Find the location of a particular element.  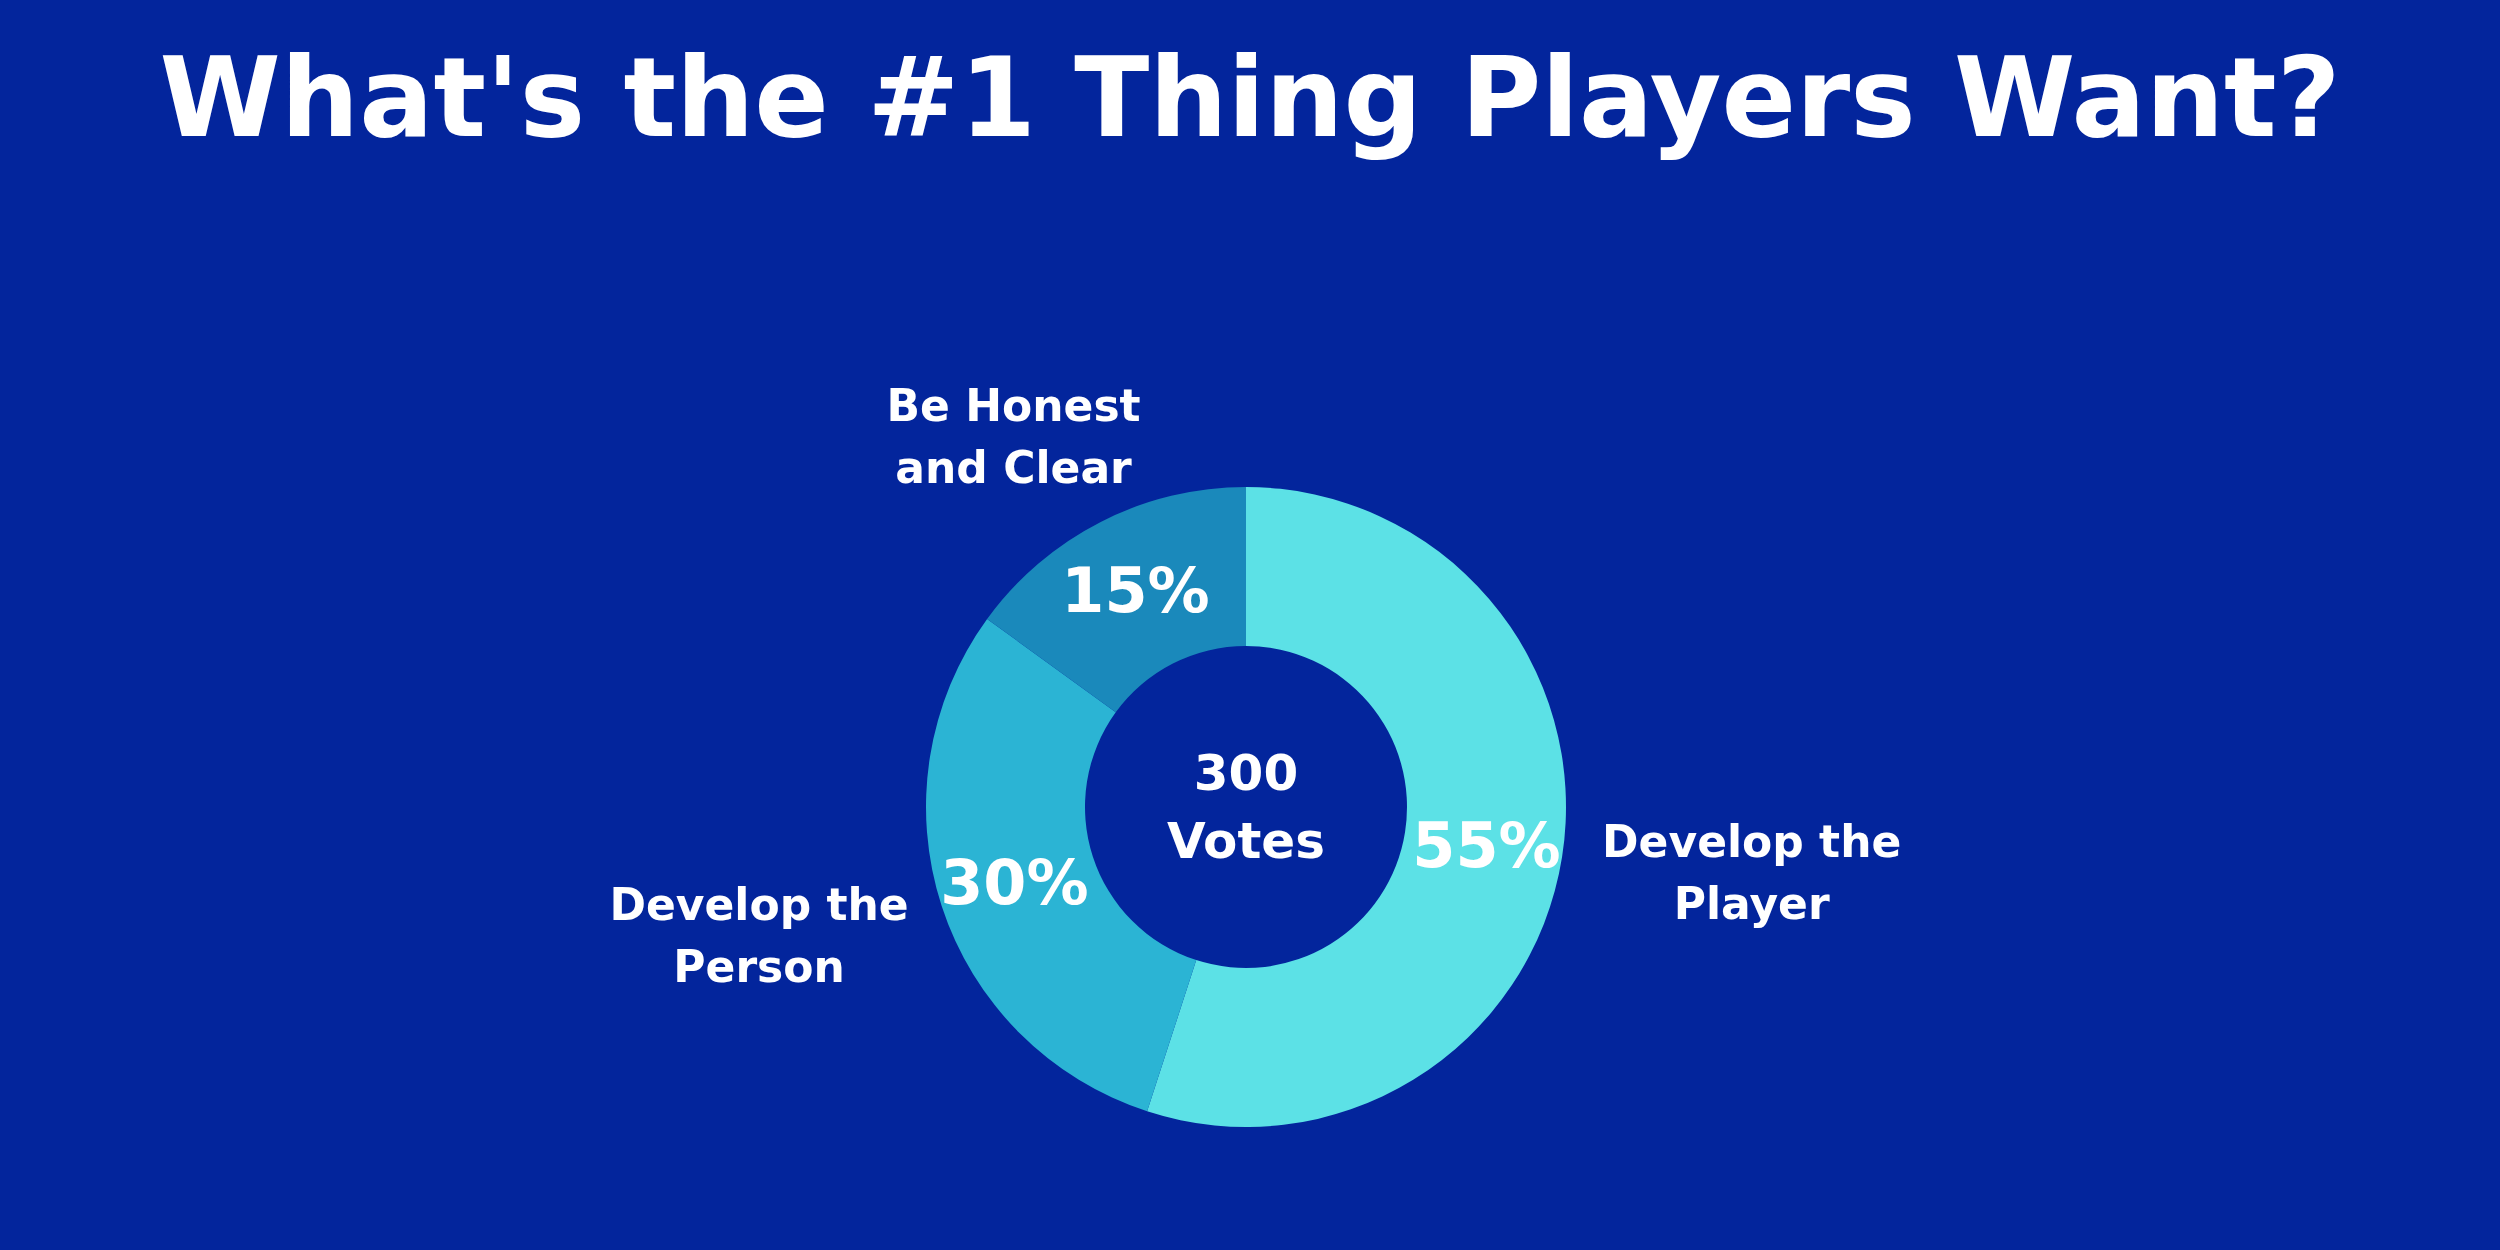

data-label: 30% is located at coordinates (1014, 882).